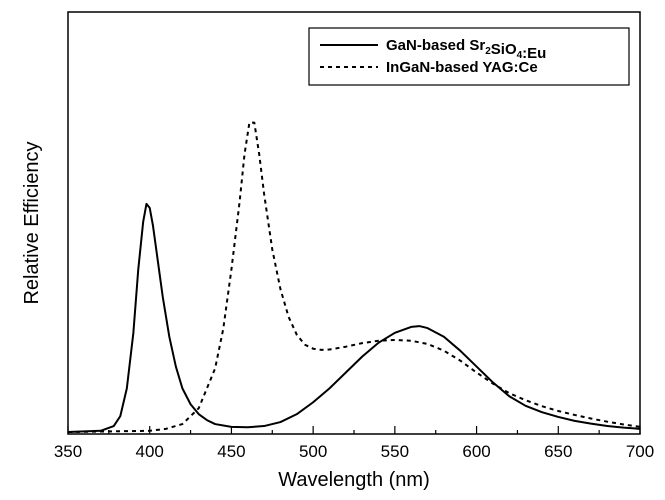  Describe the element at coordinates (476, 451) in the screenshot. I see `x-tick-label: 600` at that location.